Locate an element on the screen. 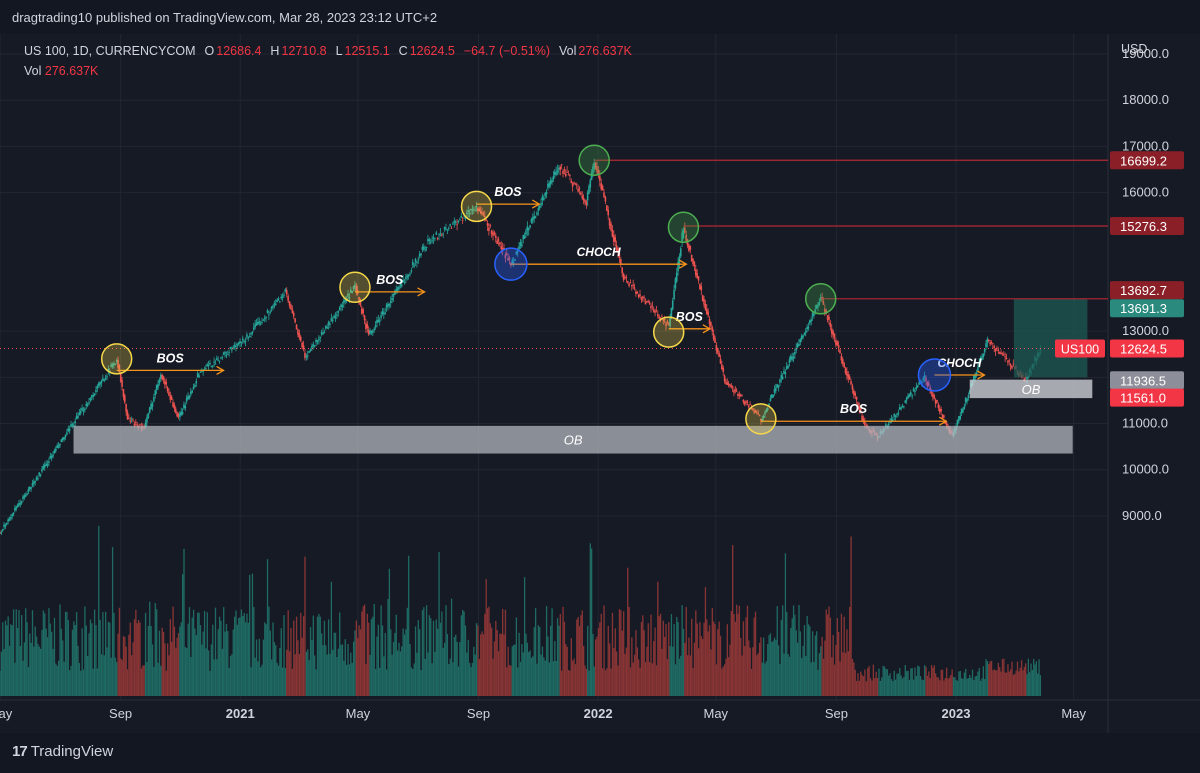 The image size is (1200, 773). symbol-tag-text: US100 is located at coordinates (1080, 349).